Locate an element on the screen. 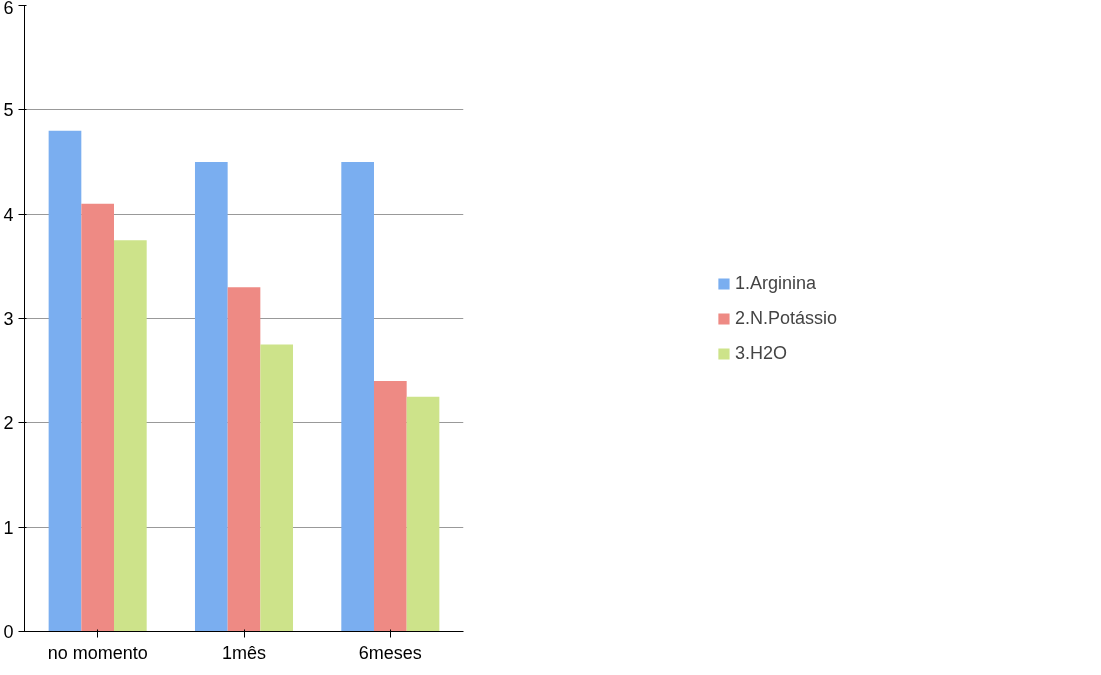 This screenshot has width=1101, height=675. legend-label: 3.H2O is located at coordinates (760, 353).